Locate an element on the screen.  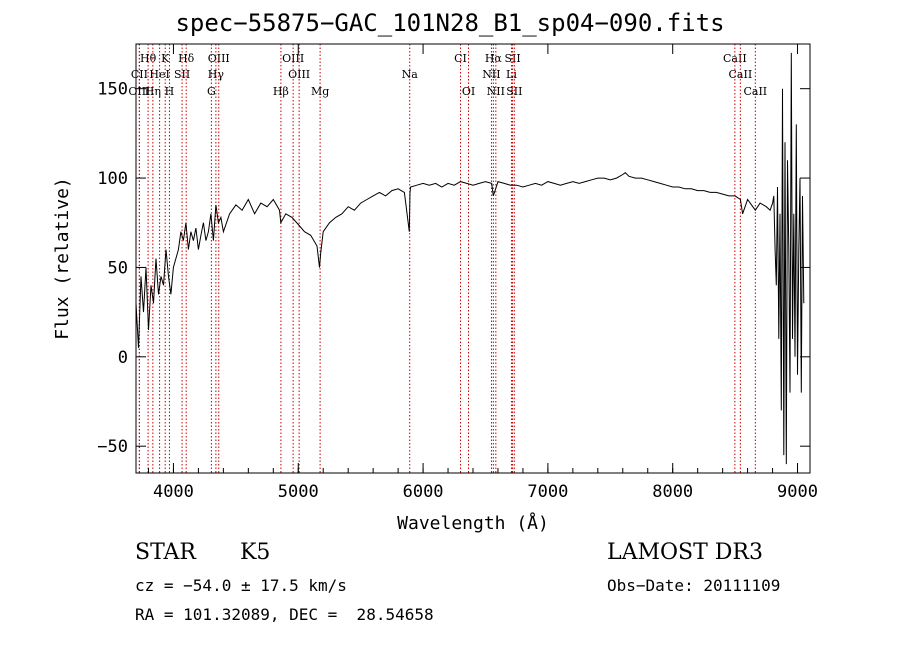
line-marker-label: Hθ is located at coordinates (148, 58).